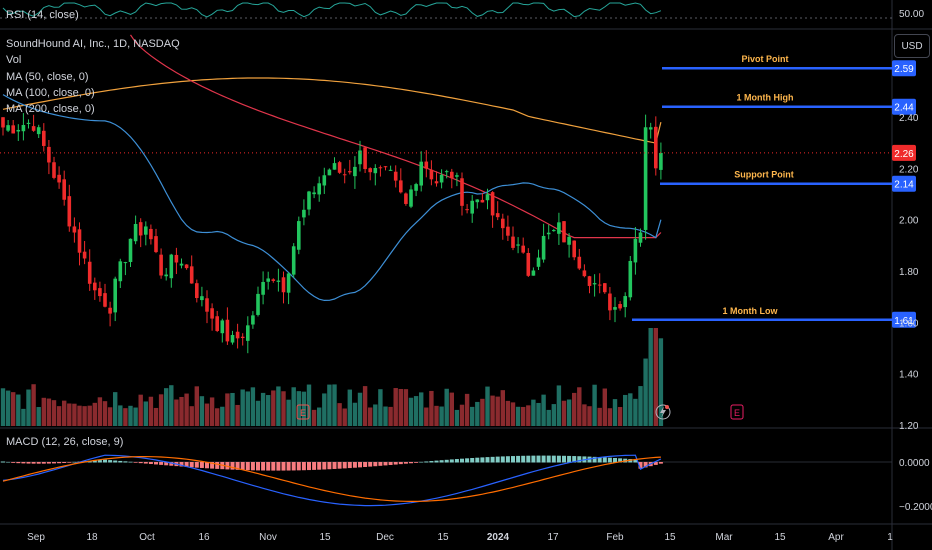 This screenshot has height=550, width=932. What do you see at coordinates (553, 537) in the screenshot?
I see `time-tick-label: 17` at bounding box center [553, 537].